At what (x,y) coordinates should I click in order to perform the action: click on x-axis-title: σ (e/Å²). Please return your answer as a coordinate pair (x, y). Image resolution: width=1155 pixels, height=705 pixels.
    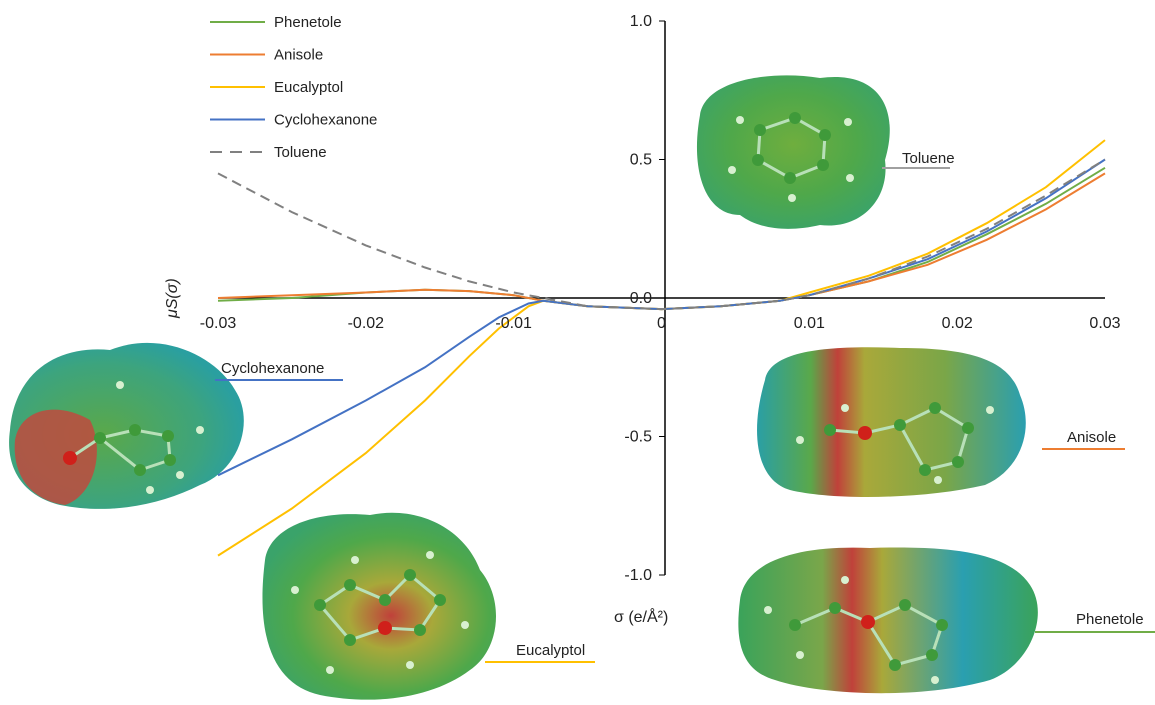
    Looking at the image, I should click on (641, 616).